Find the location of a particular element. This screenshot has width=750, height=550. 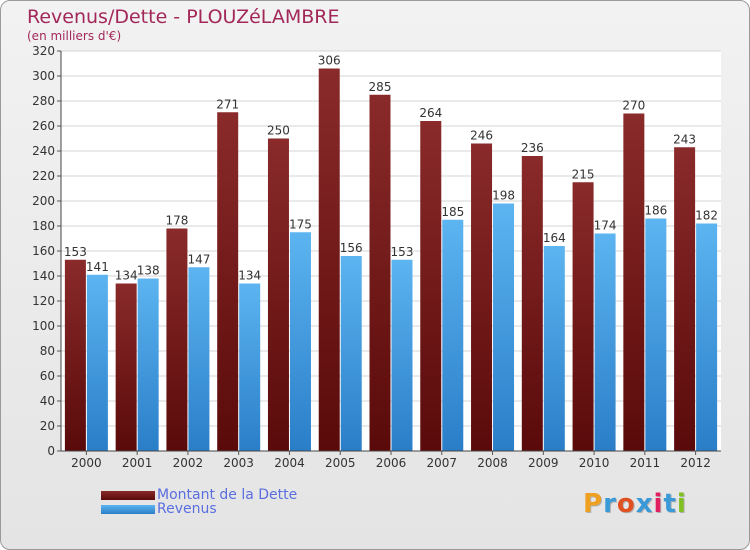

x-tick-label: 2010 is located at coordinates (594, 463).